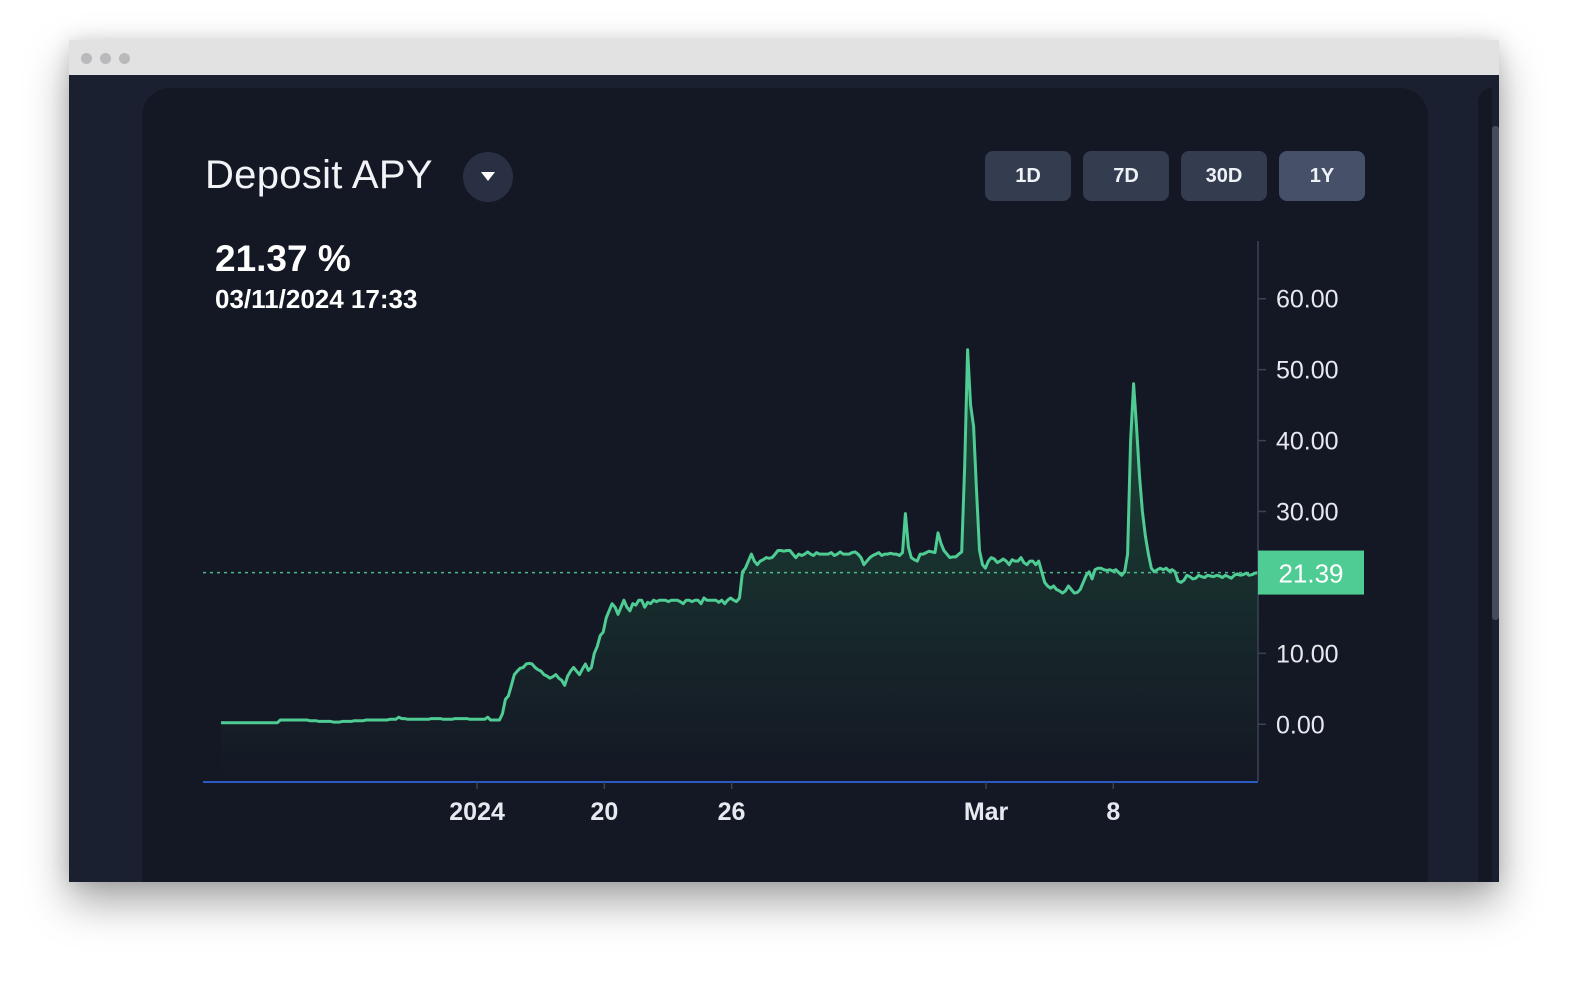 The width and height of the screenshot is (1580, 989). I want to click on window-close-dot, so click(86, 58).